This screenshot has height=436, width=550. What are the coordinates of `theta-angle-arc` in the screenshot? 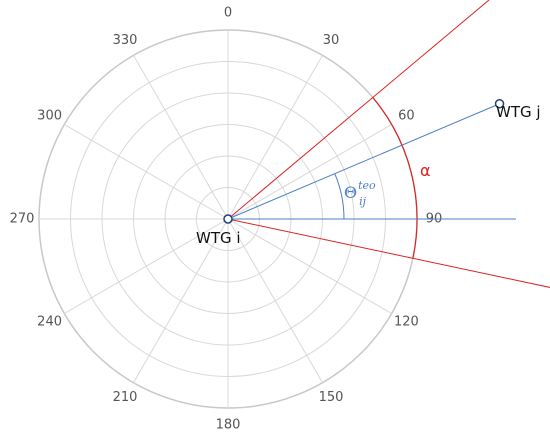 It's located at (339, 196).